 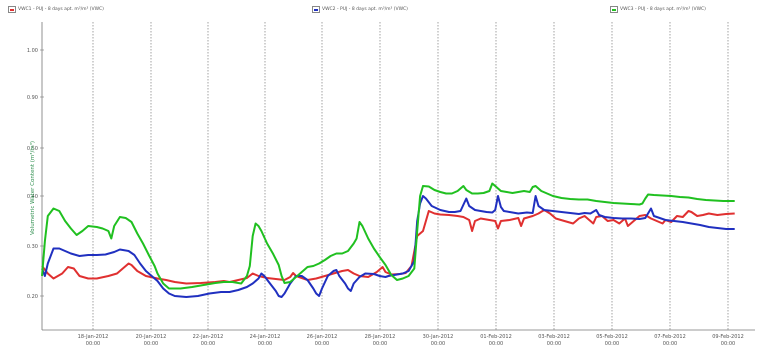 I want to click on legend-label-series-3: VWC3 - PUJ - 8 days apt. m³/m³ (VWC), so click(x=663, y=9).